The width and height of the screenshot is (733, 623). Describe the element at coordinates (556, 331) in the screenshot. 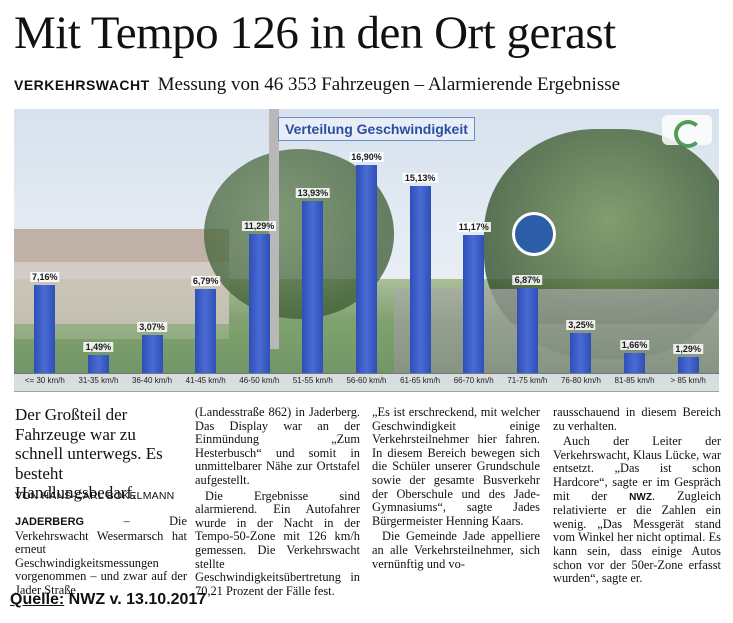

I see `photo-road` at that location.